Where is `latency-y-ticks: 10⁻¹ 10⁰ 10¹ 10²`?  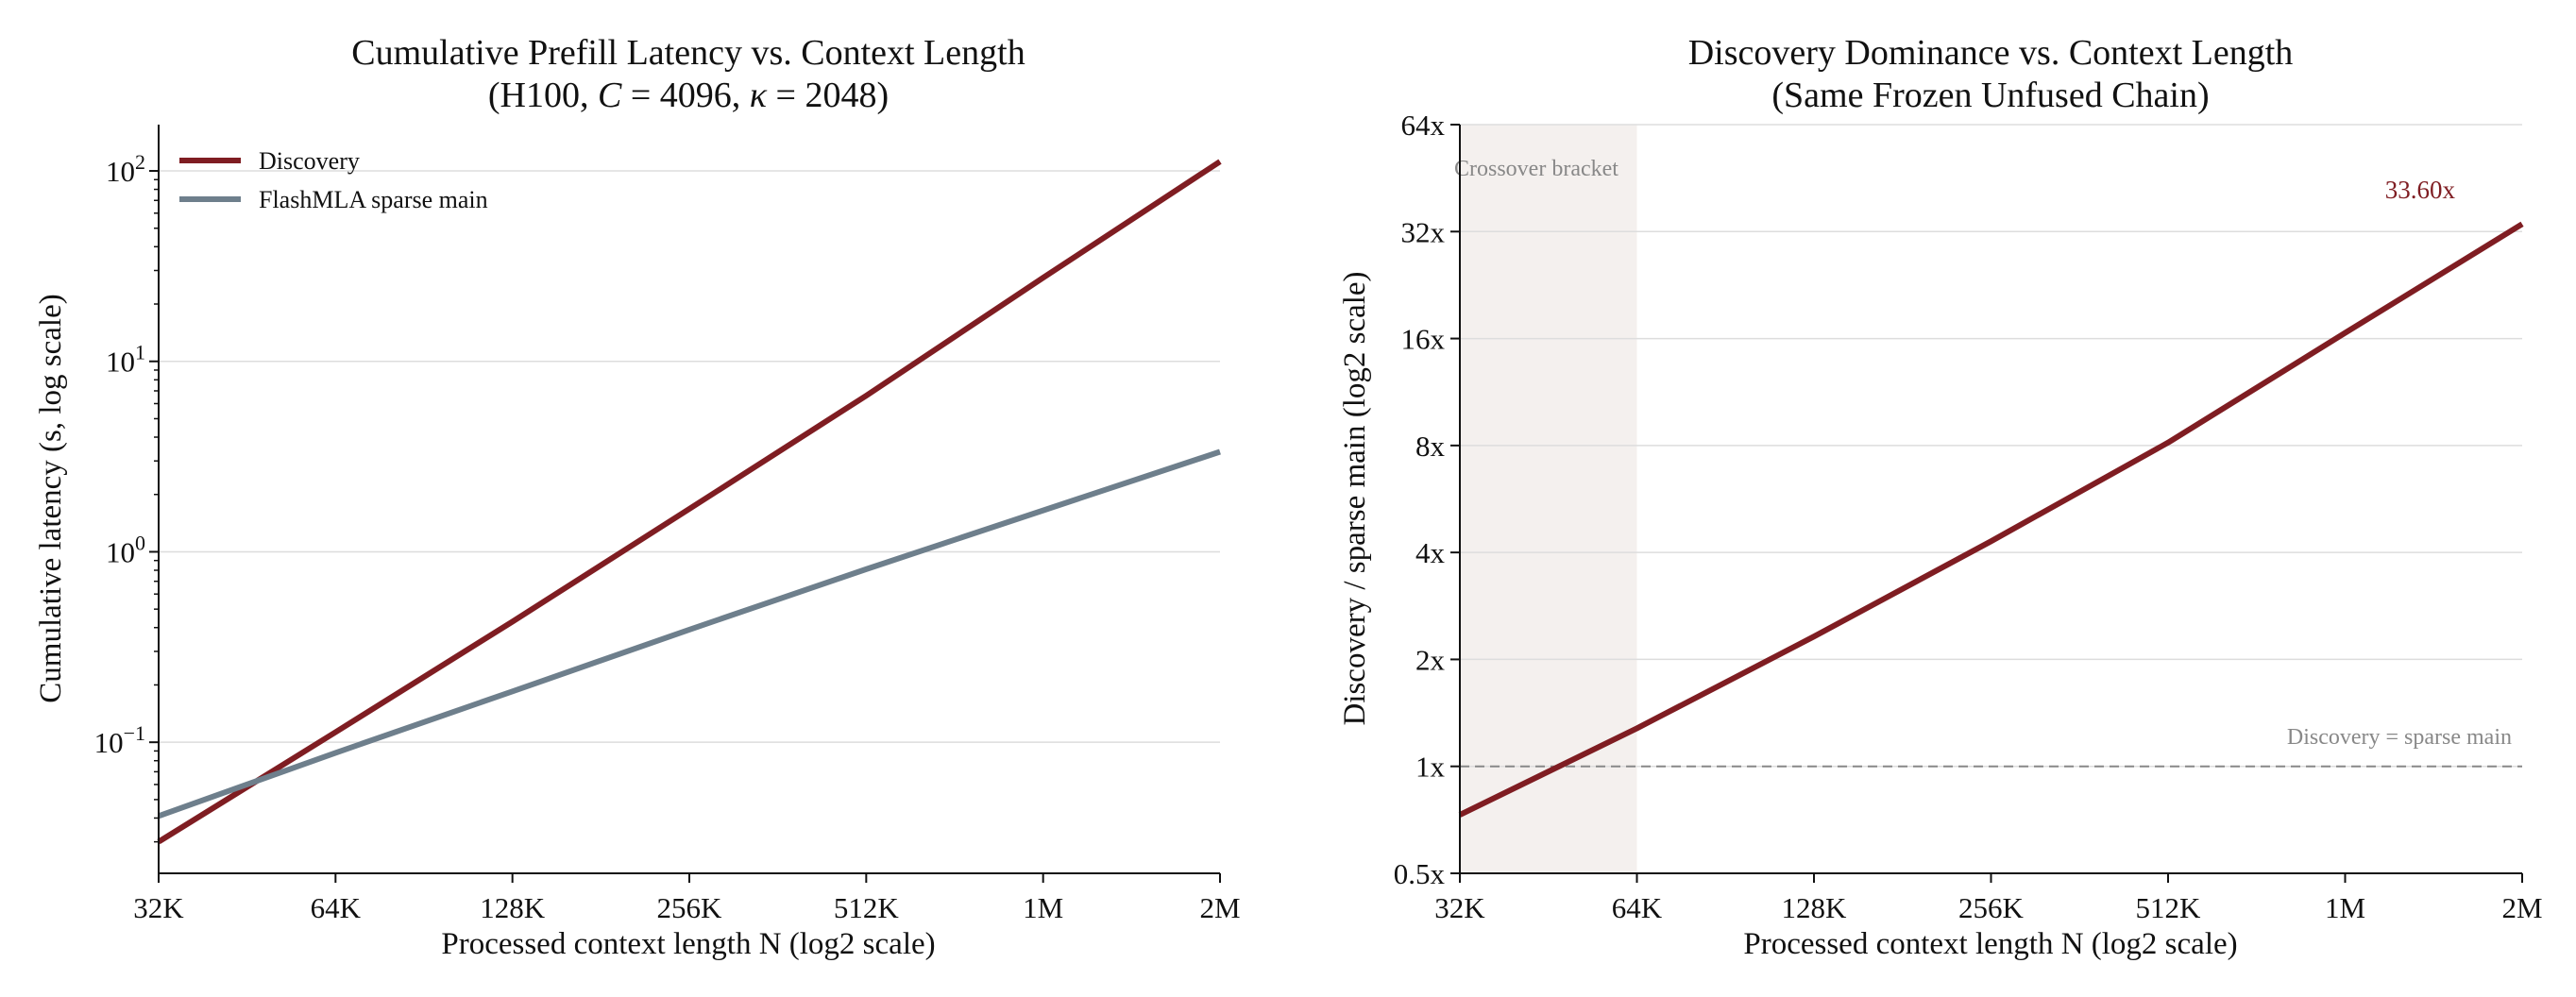 latency-y-ticks: 10⁻¹ 10⁰ 10¹ 10² is located at coordinates (126, 496).